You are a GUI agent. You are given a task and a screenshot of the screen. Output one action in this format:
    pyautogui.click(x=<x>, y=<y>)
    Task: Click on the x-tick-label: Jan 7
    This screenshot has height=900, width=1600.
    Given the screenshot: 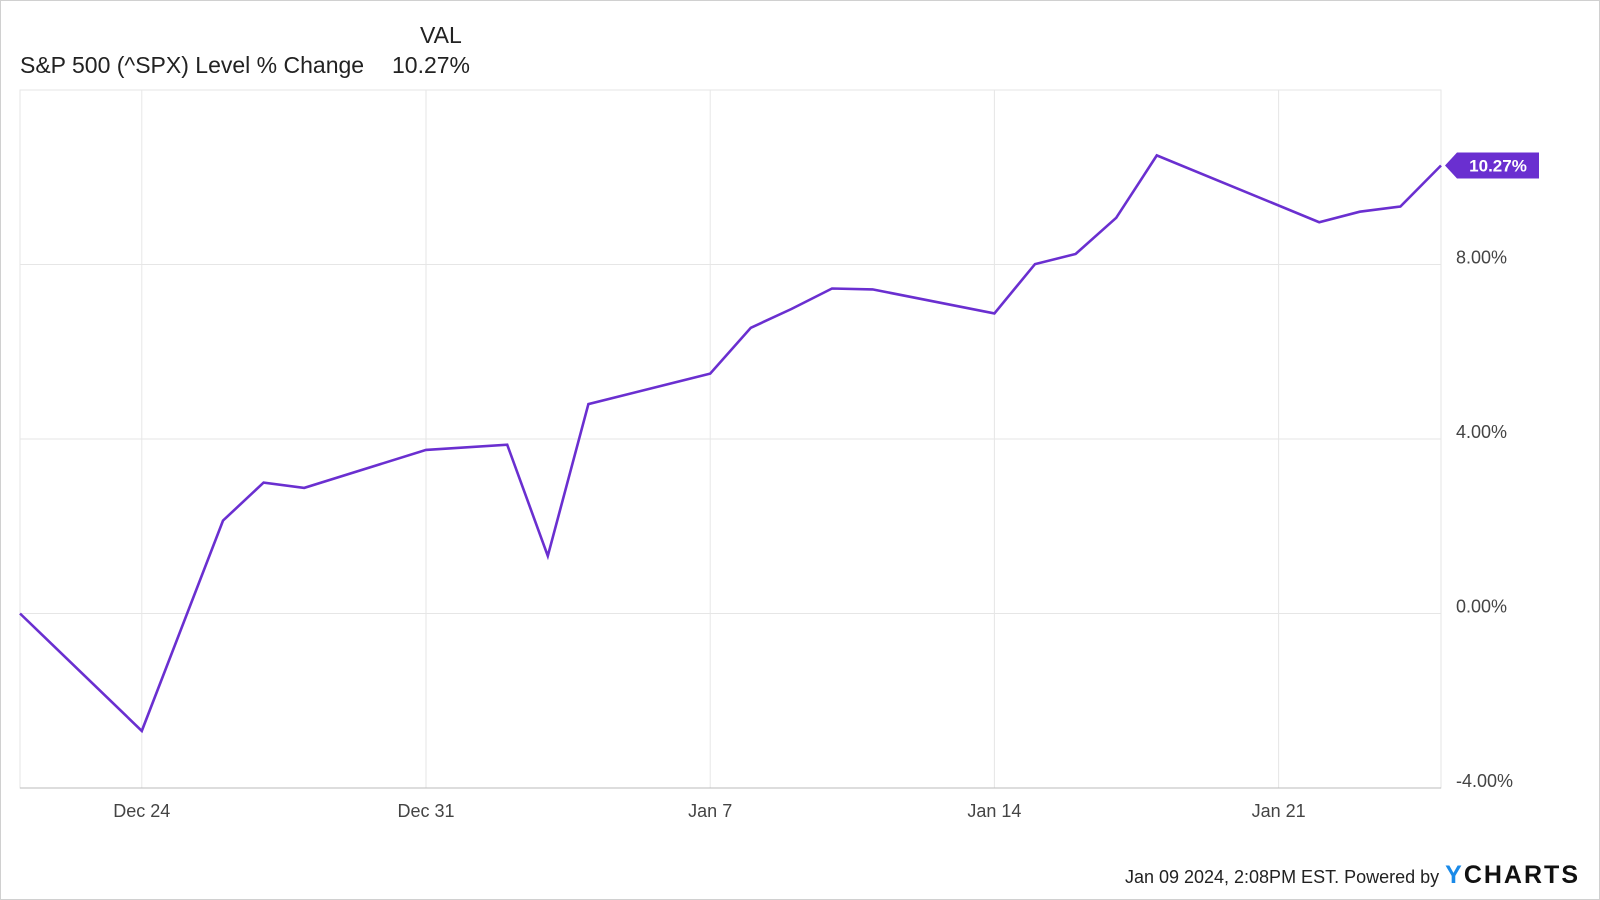 What is the action you would take?
    pyautogui.click(x=710, y=811)
    